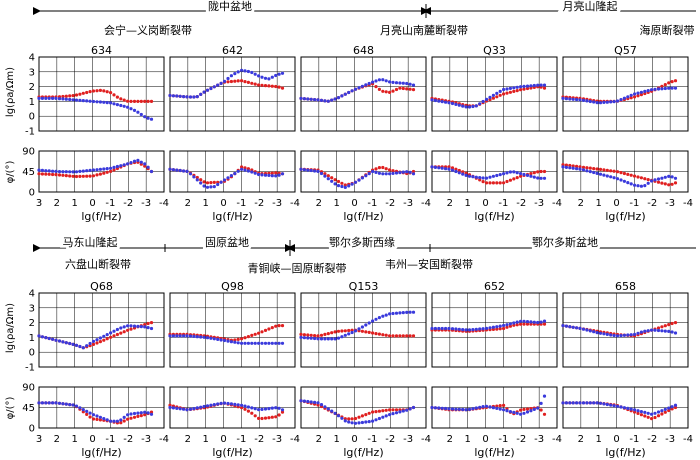 The width and height of the screenshot is (700, 460). I want to click on rho-tick-label: 3, so click(32, 308).